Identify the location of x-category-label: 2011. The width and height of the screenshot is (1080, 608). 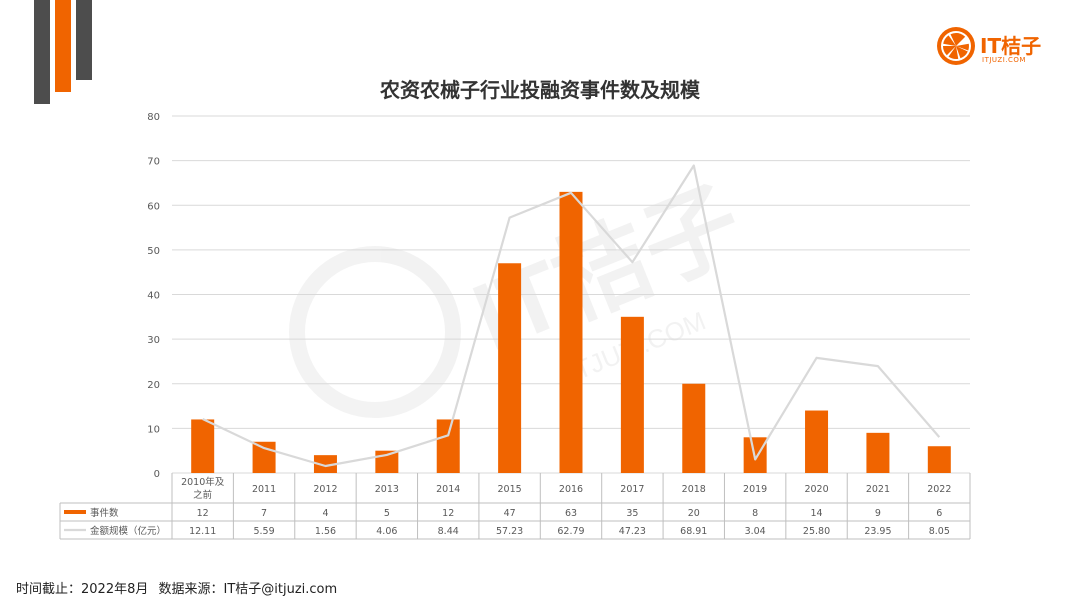
(264, 489).